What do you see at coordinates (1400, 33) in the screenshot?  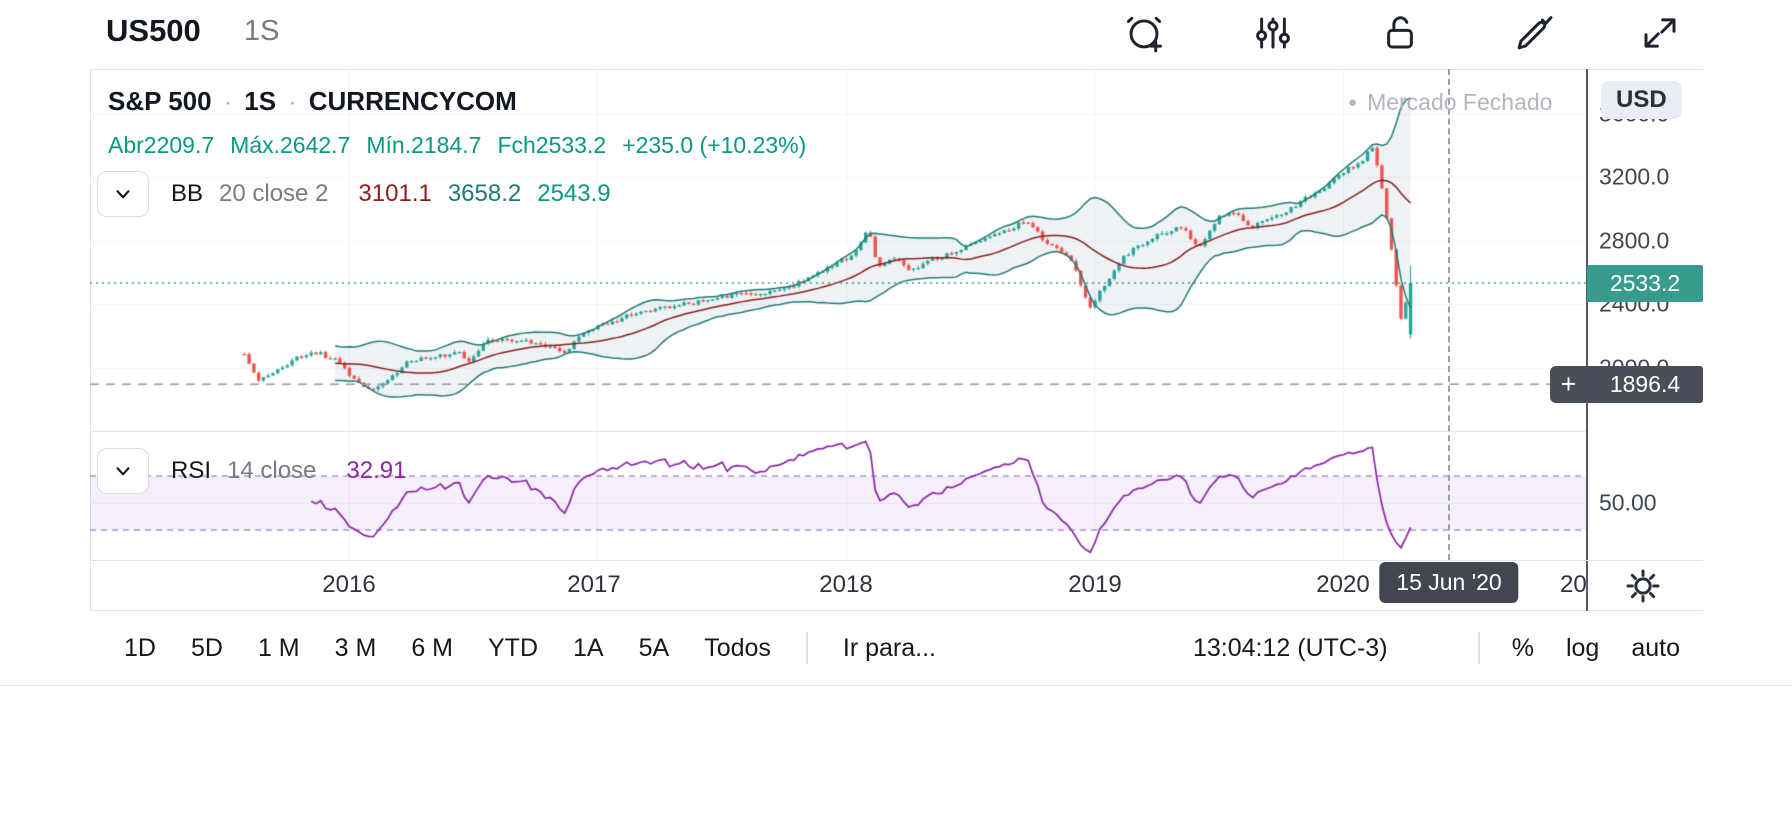 I see `unlock-icon` at bounding box center [1400, 33].